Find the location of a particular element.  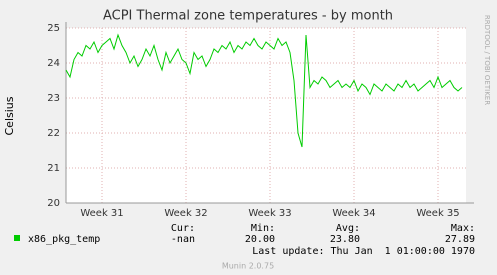

legend-value: -nan is located at coordinates (183, 239).